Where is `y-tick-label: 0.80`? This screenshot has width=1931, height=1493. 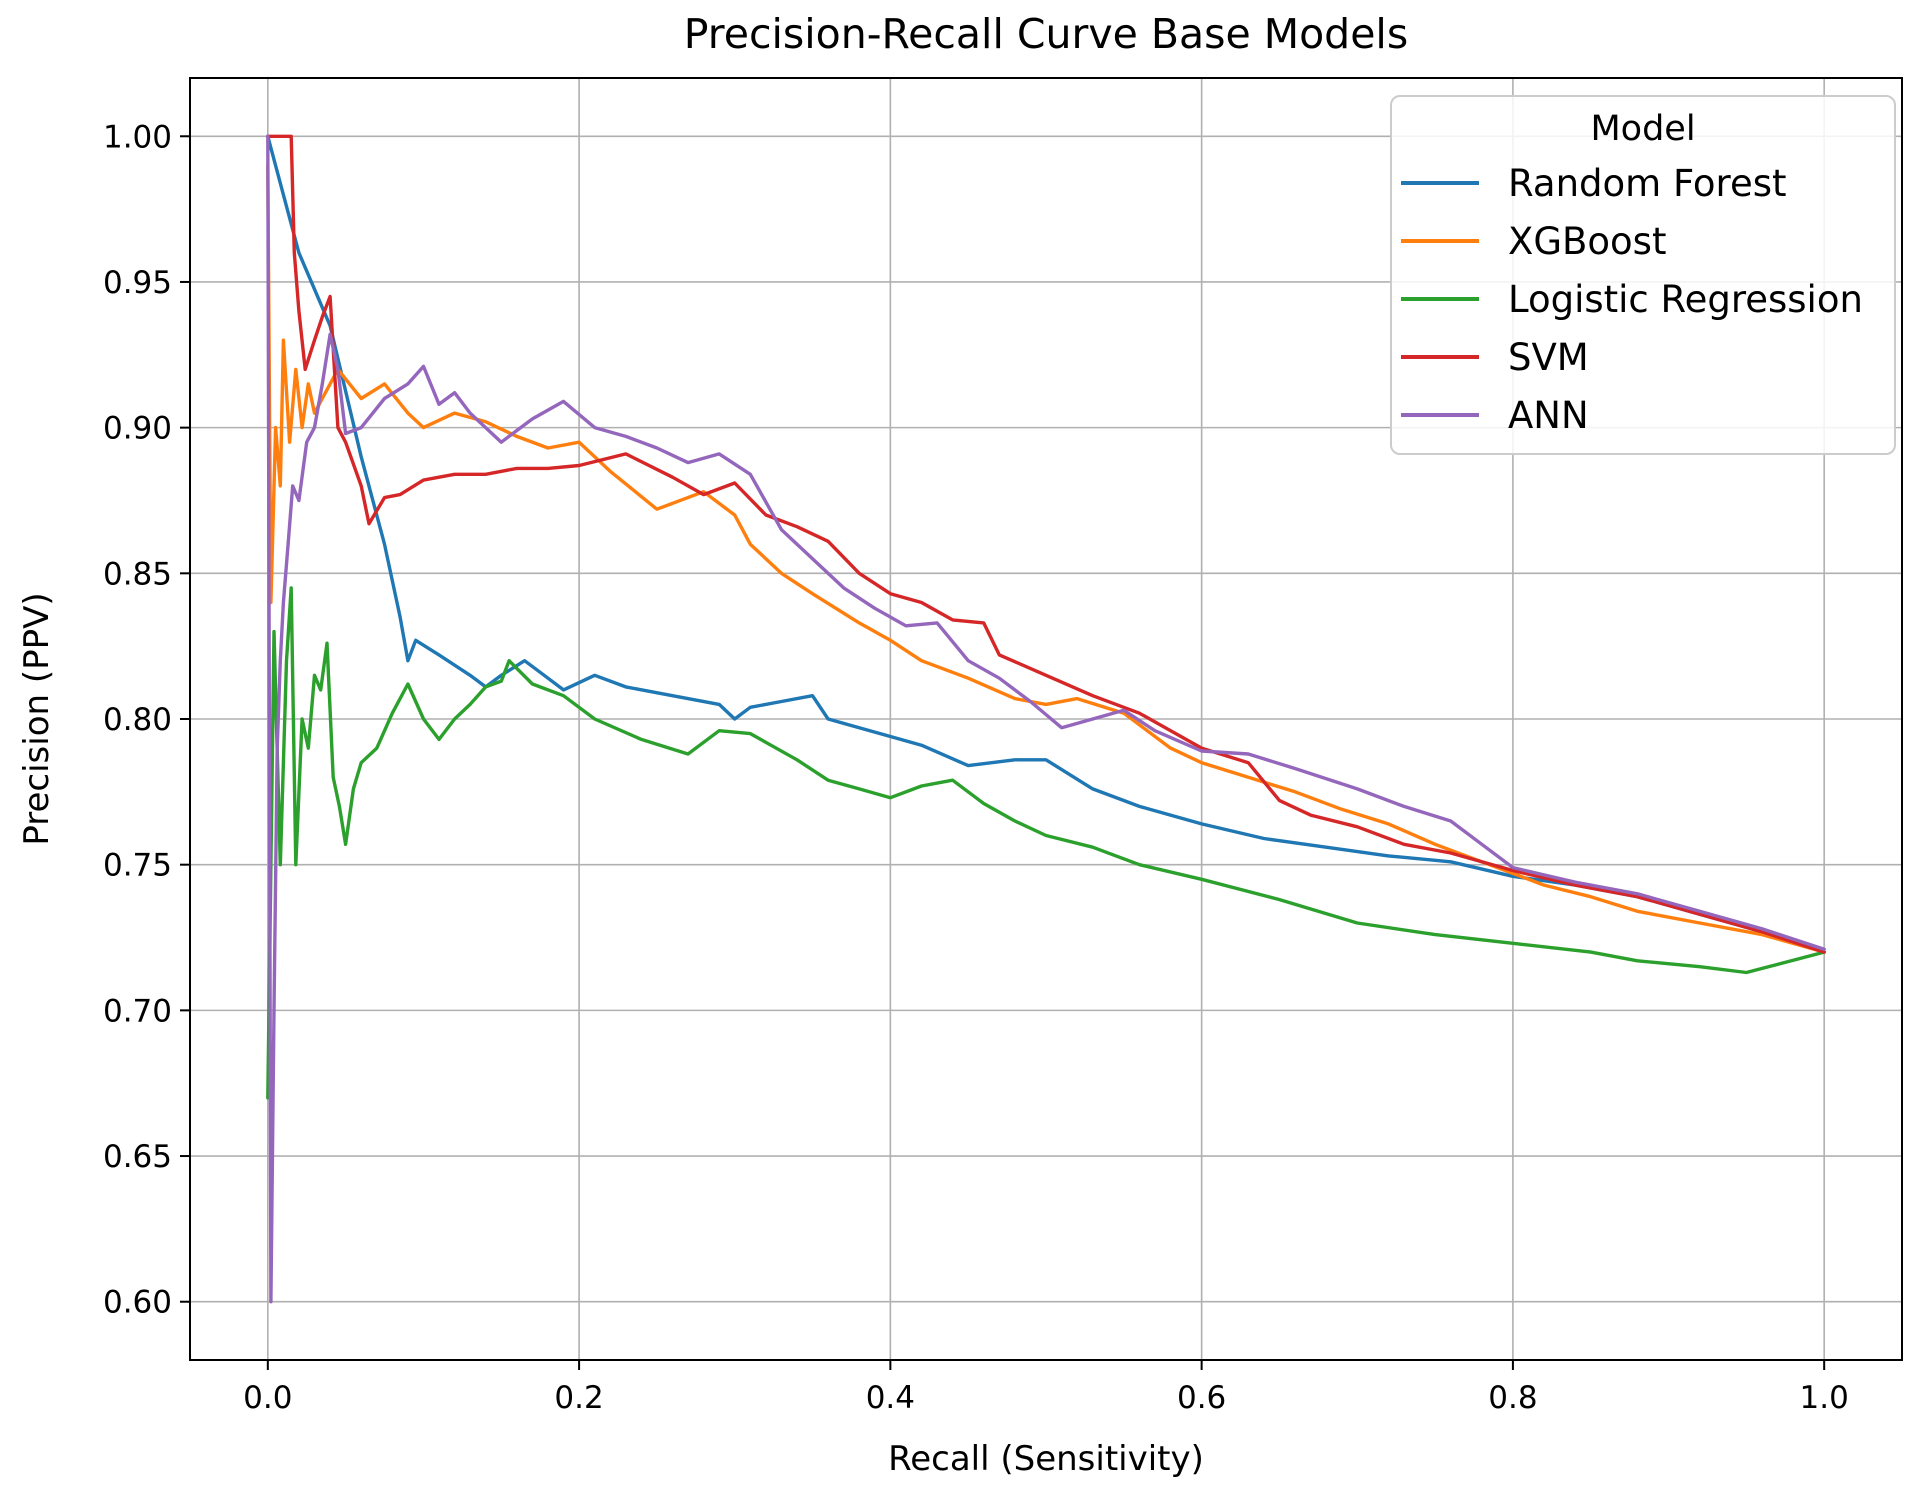
y-tick-label: 0.80 is located at coordinates (137, 720).